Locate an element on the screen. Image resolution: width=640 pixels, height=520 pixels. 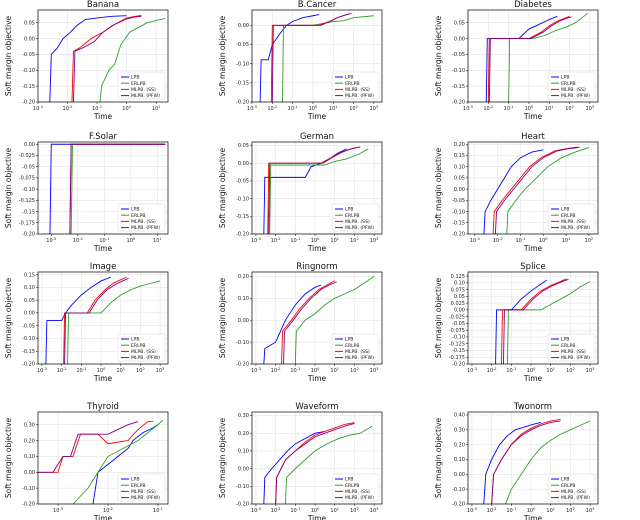
subplot-title: Twonorm is located at coordinates (532, 407).